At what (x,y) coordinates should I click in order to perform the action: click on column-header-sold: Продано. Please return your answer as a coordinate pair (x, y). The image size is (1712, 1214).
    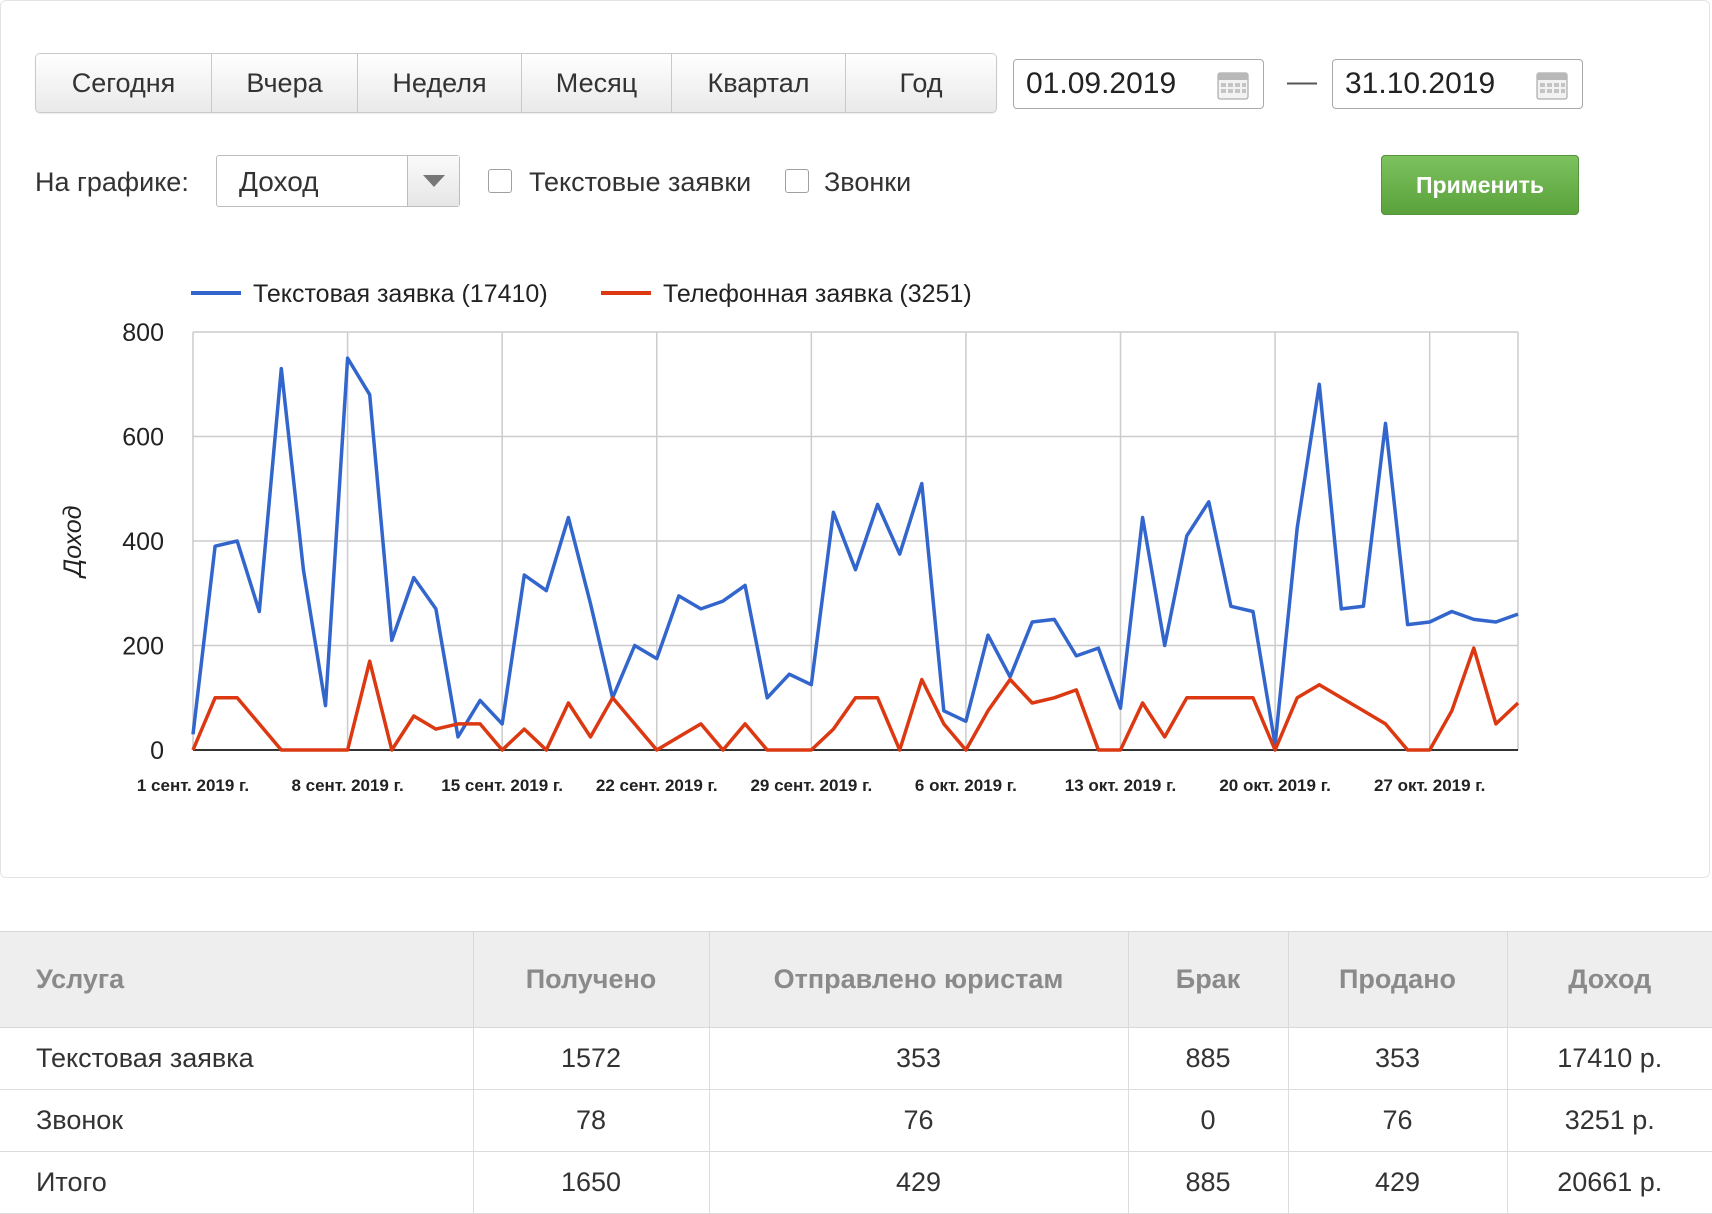
    Looking at the image, I should click on (1398, 979).